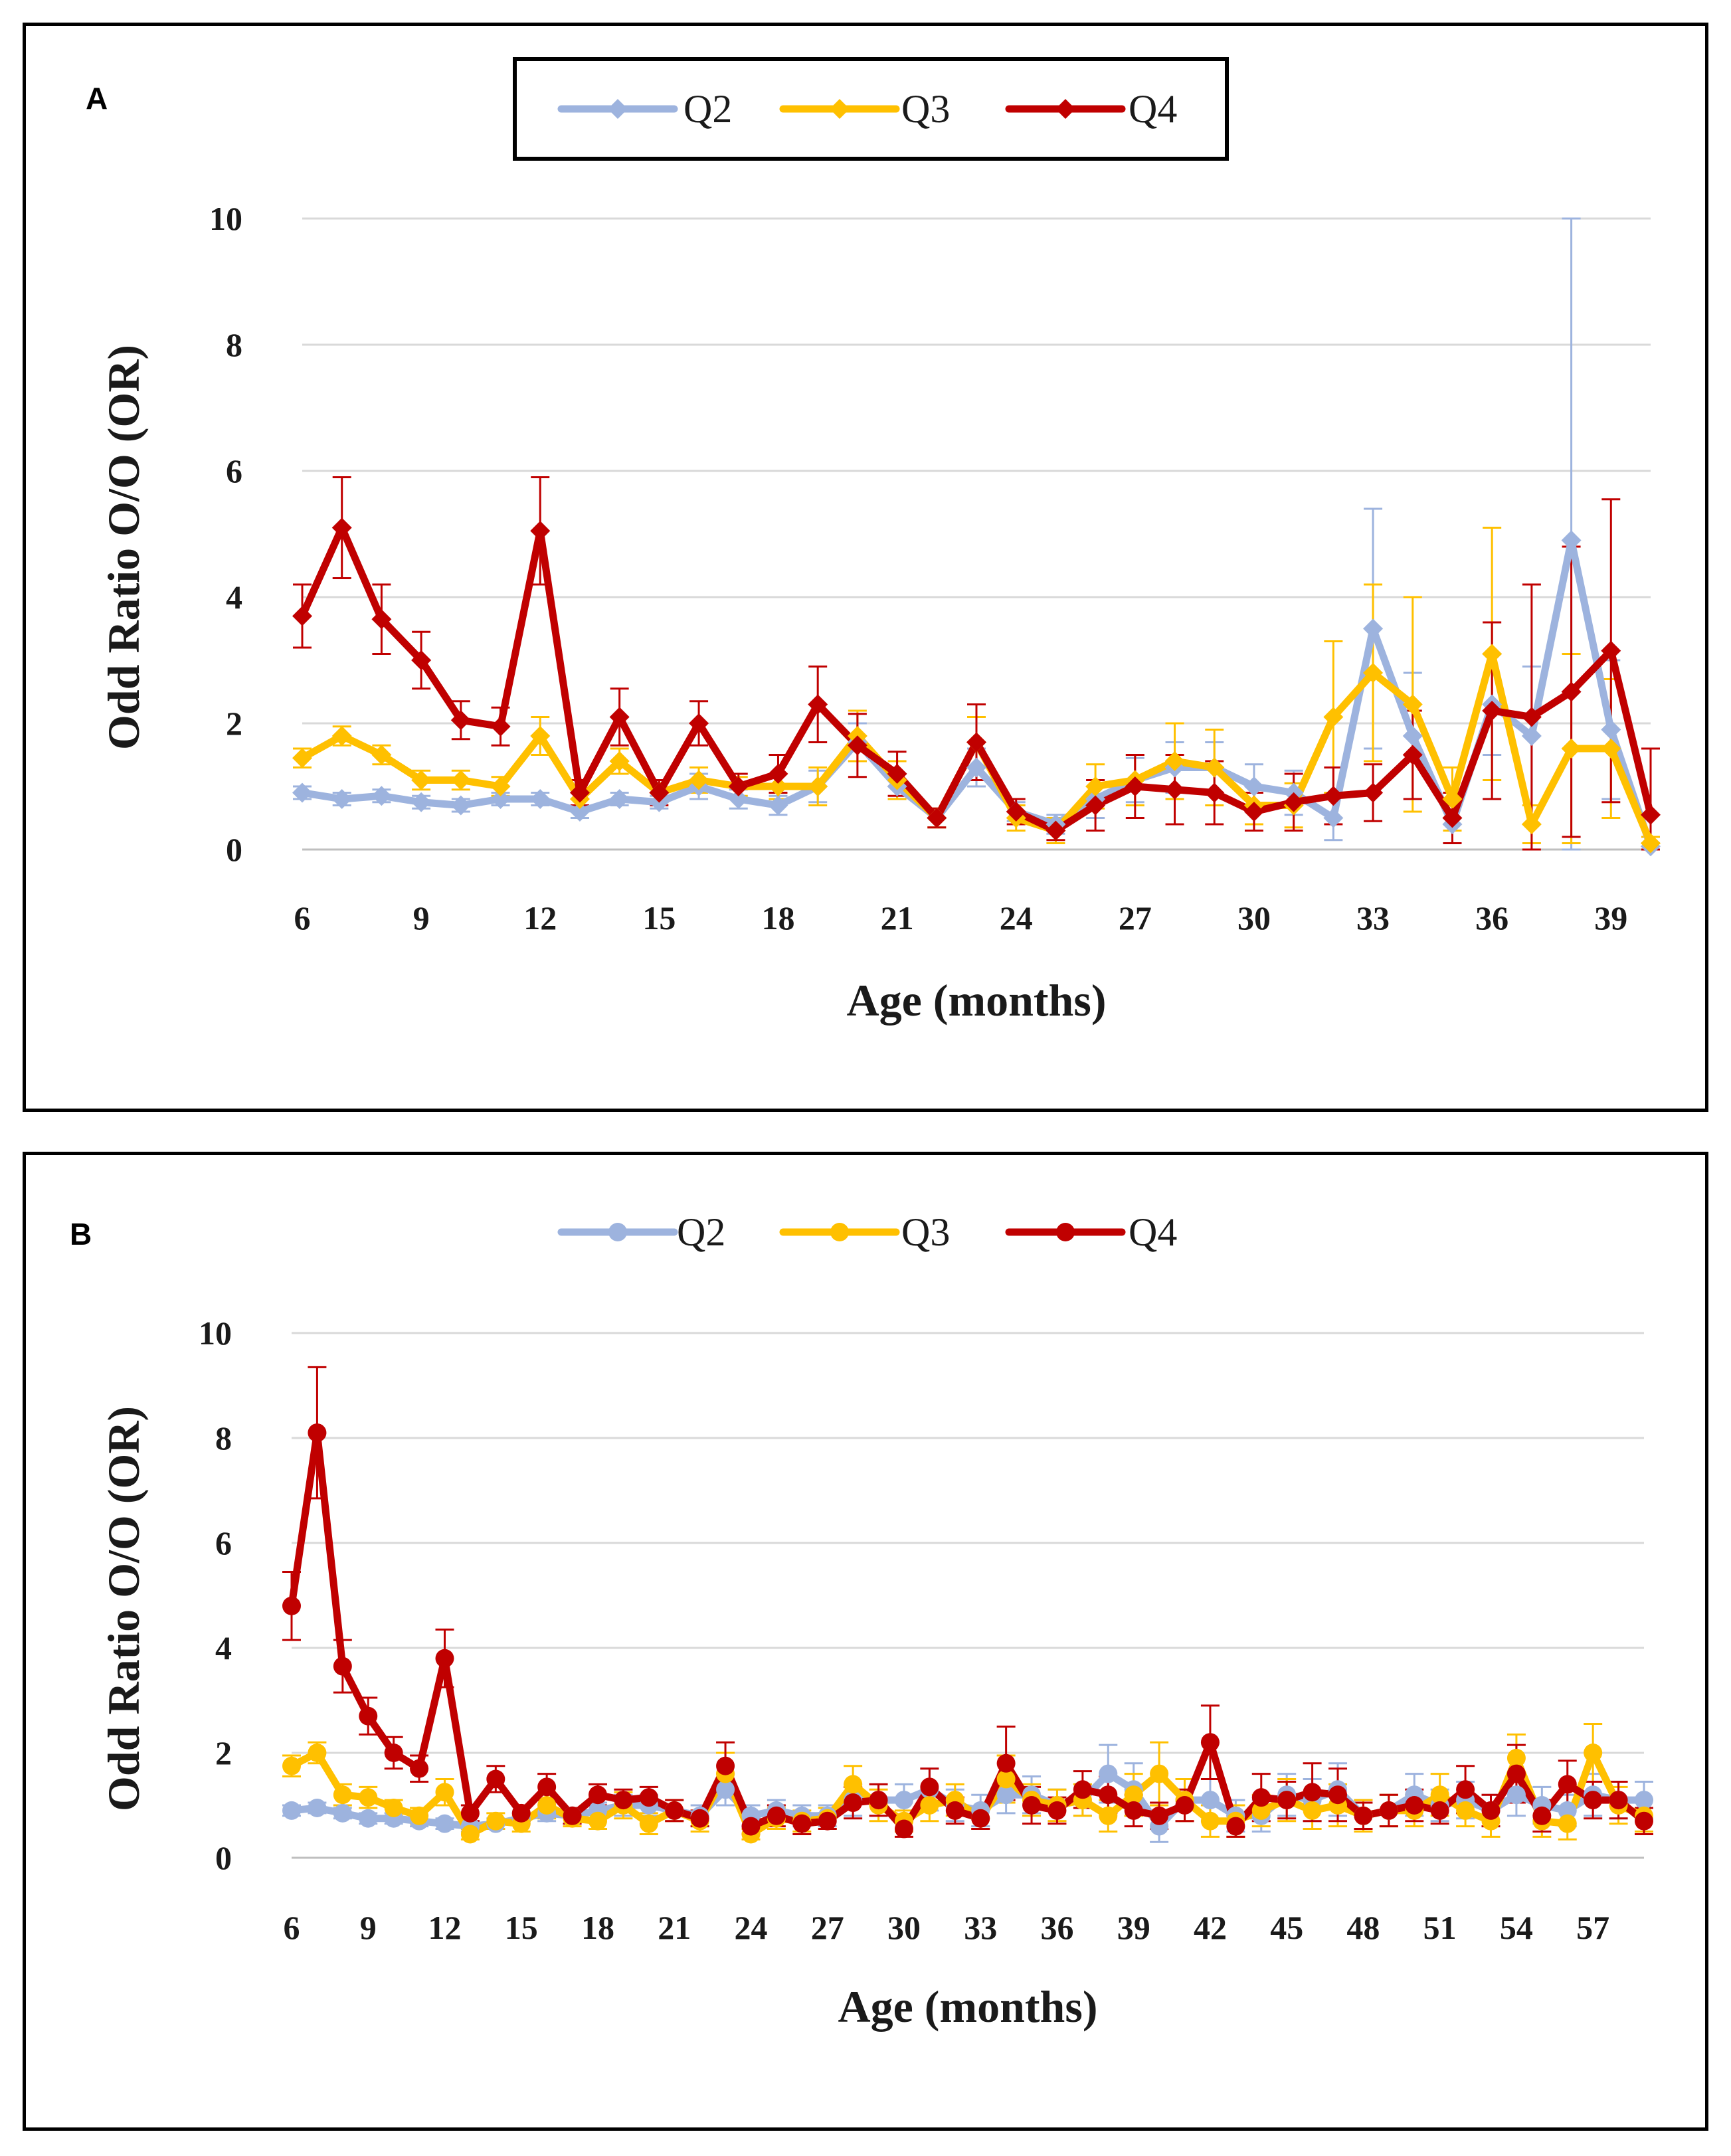 The image size is (1731, 2156). Describe the element at coordinates (618, 109) in the screenshot. I see `chart-a-legend-marker-q2` at that location.